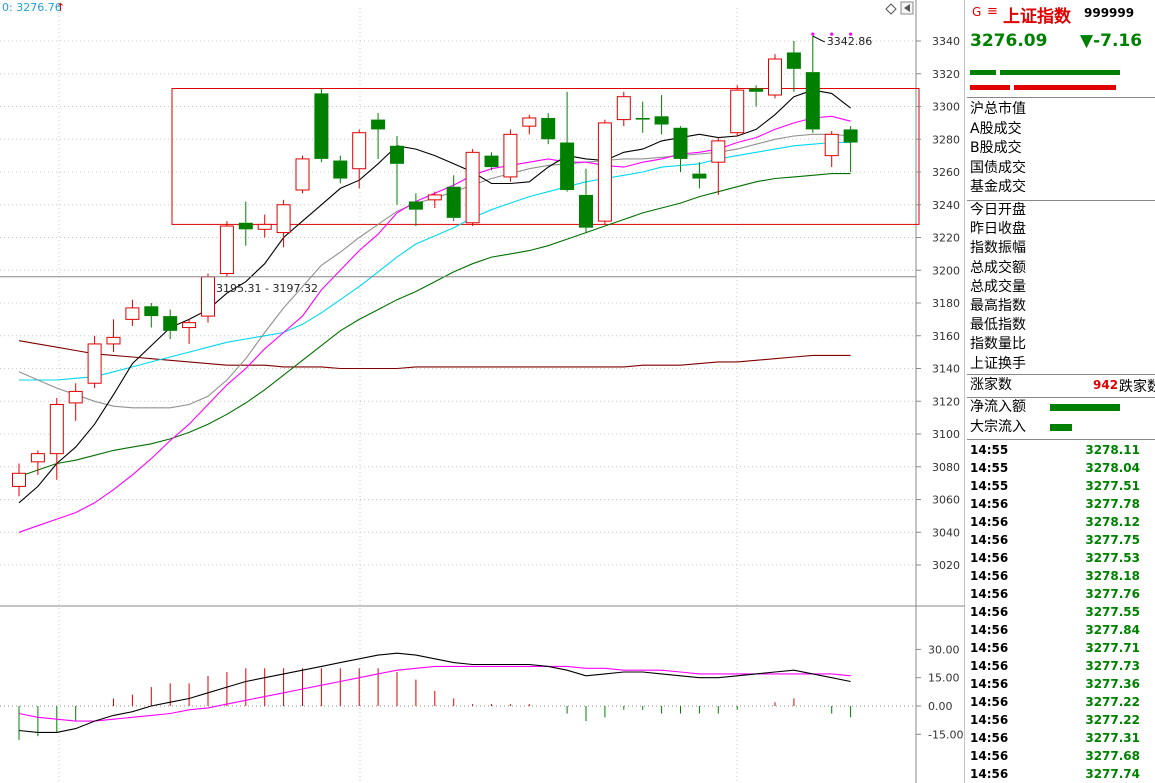  Describe the element at coordinates (1112, 576) in the screenshot. I see `tick-price: 3278.18` at that location.